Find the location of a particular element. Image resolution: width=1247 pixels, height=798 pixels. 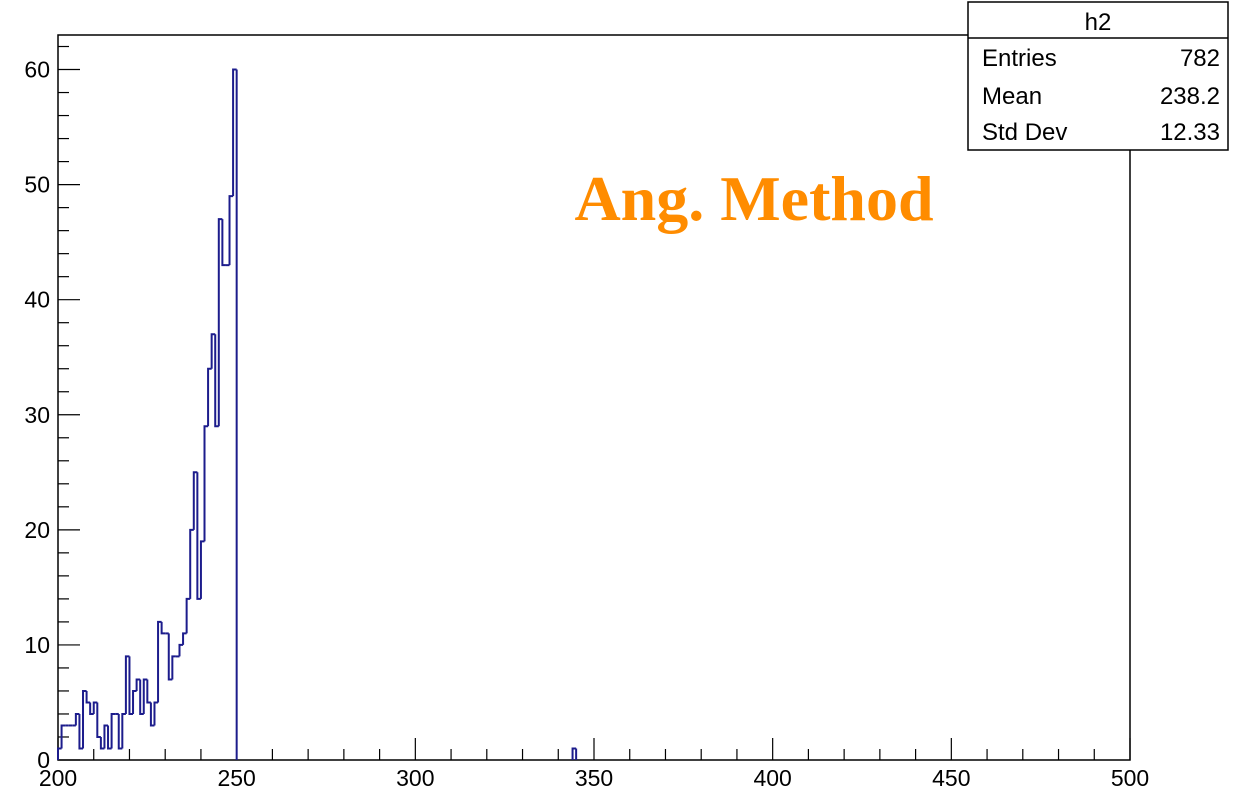

x-tick-label: 500 is located at coordinates (1130, 778).